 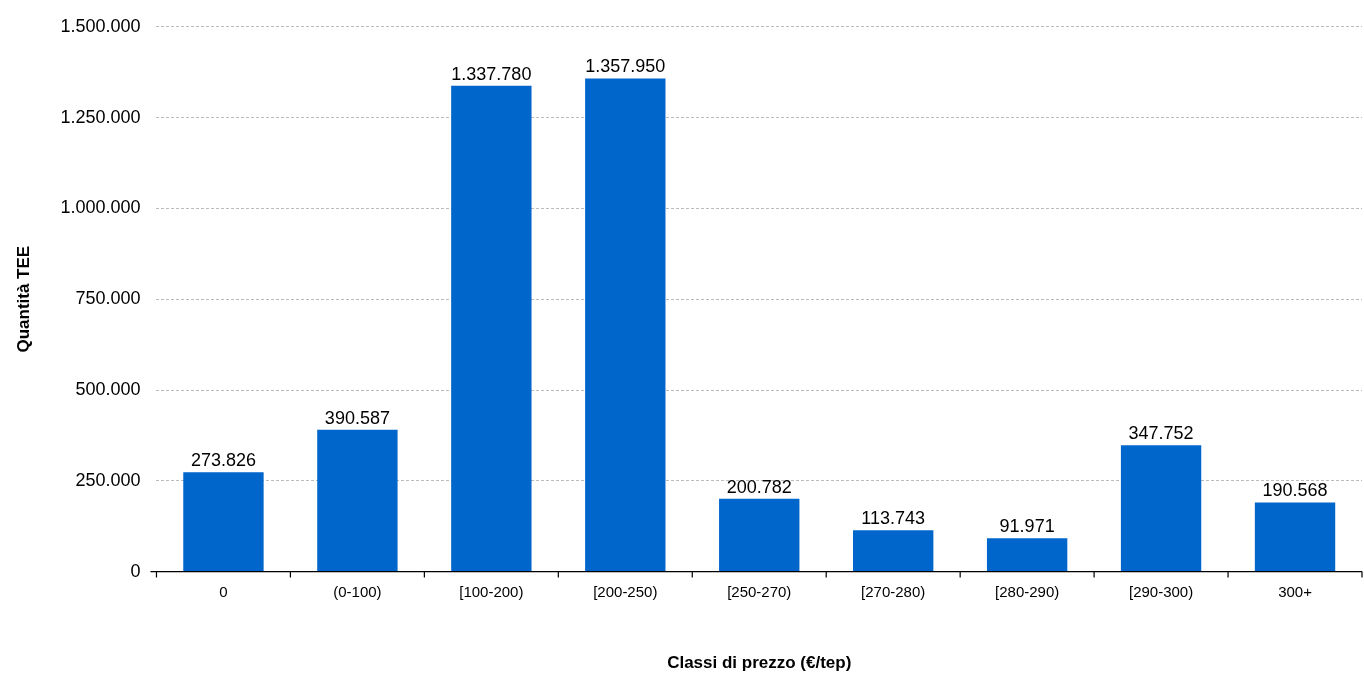 What do you see at coordinates (1161, 433) in the screenshot?
I see `data-label: 347.752` at bounding box center [1161, 433].